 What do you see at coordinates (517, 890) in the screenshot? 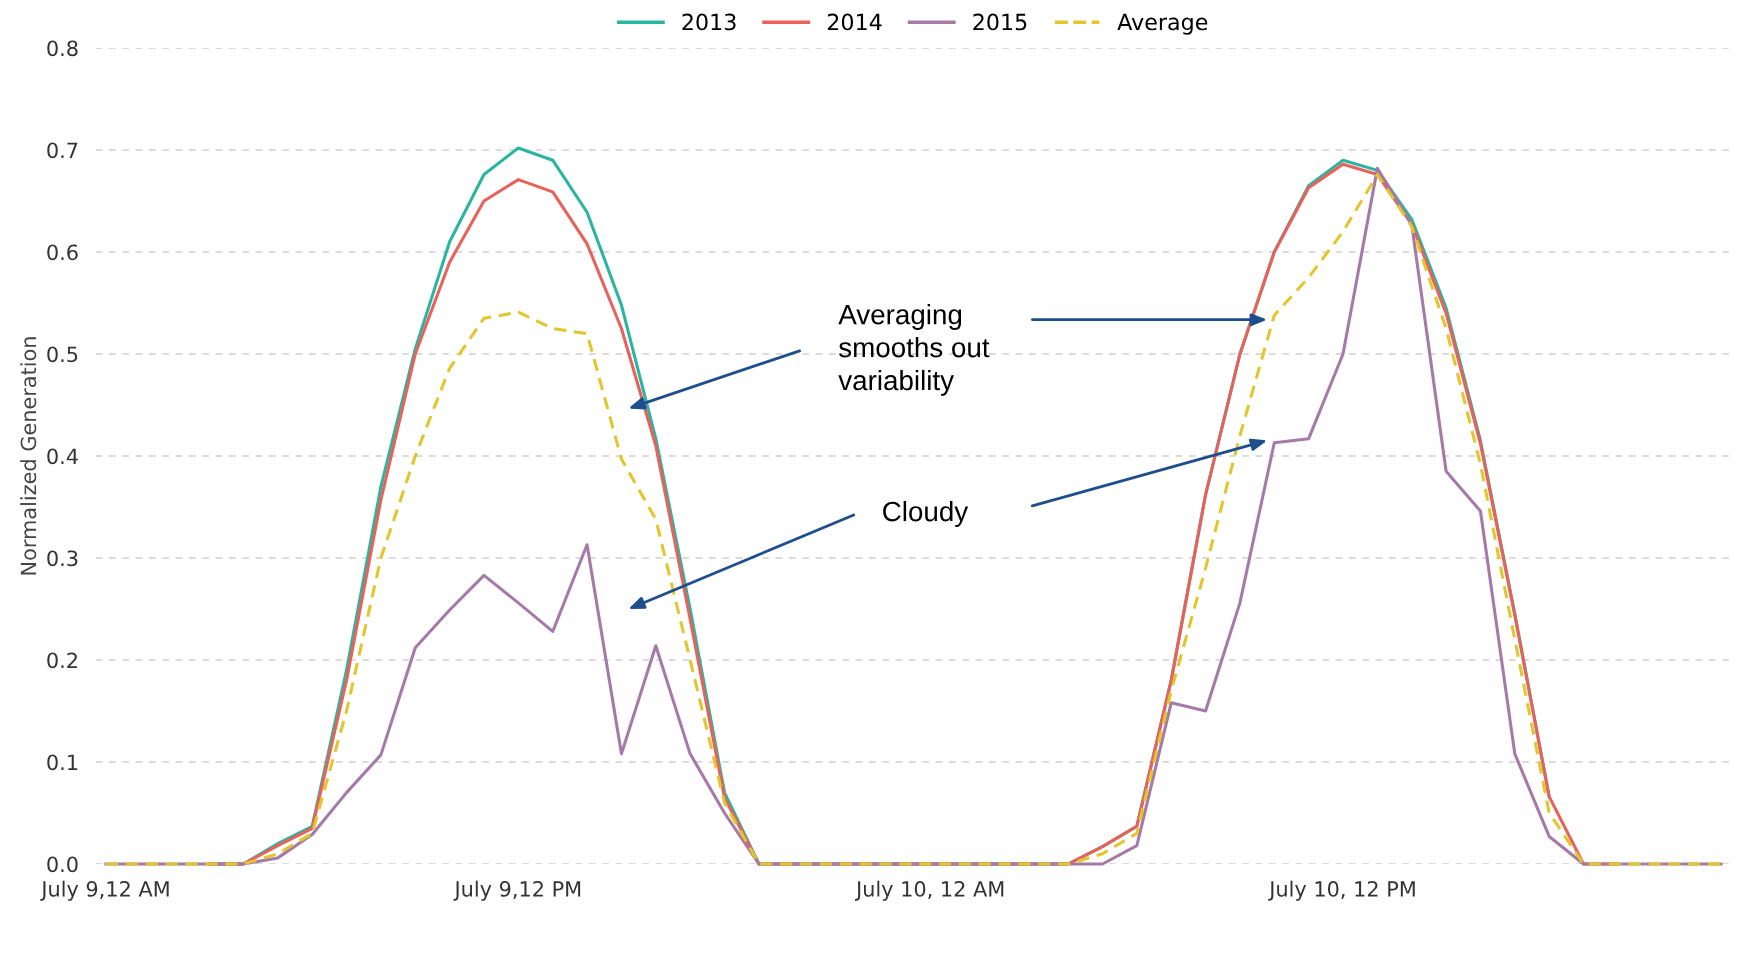
I see `x-tick-label: July 9,12 PM` at bounding box center [517, 890].